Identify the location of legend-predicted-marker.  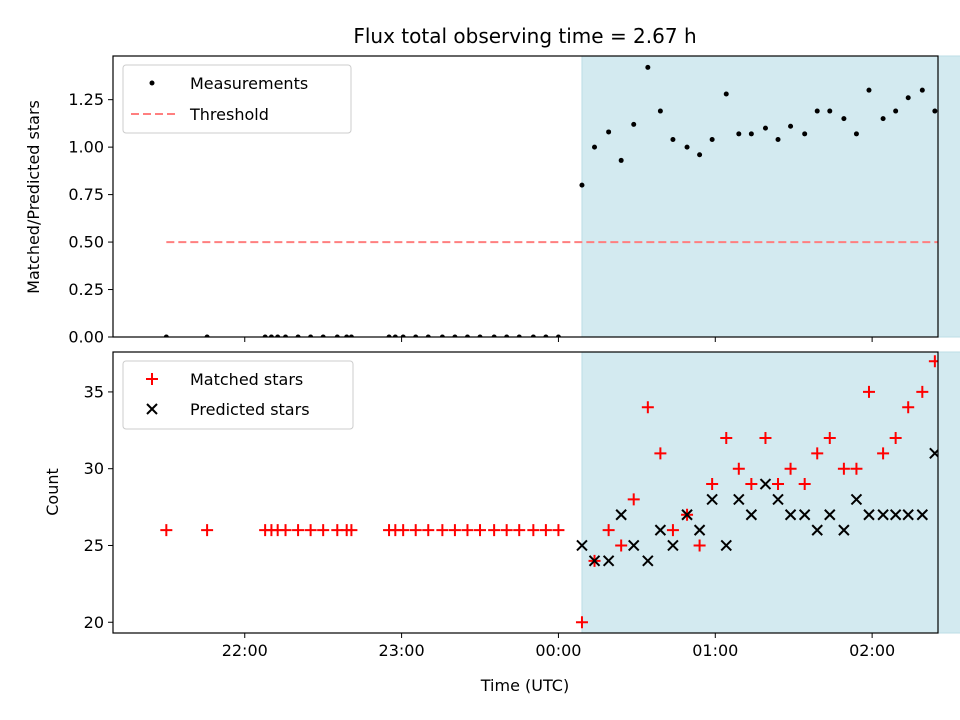
(152, 409).